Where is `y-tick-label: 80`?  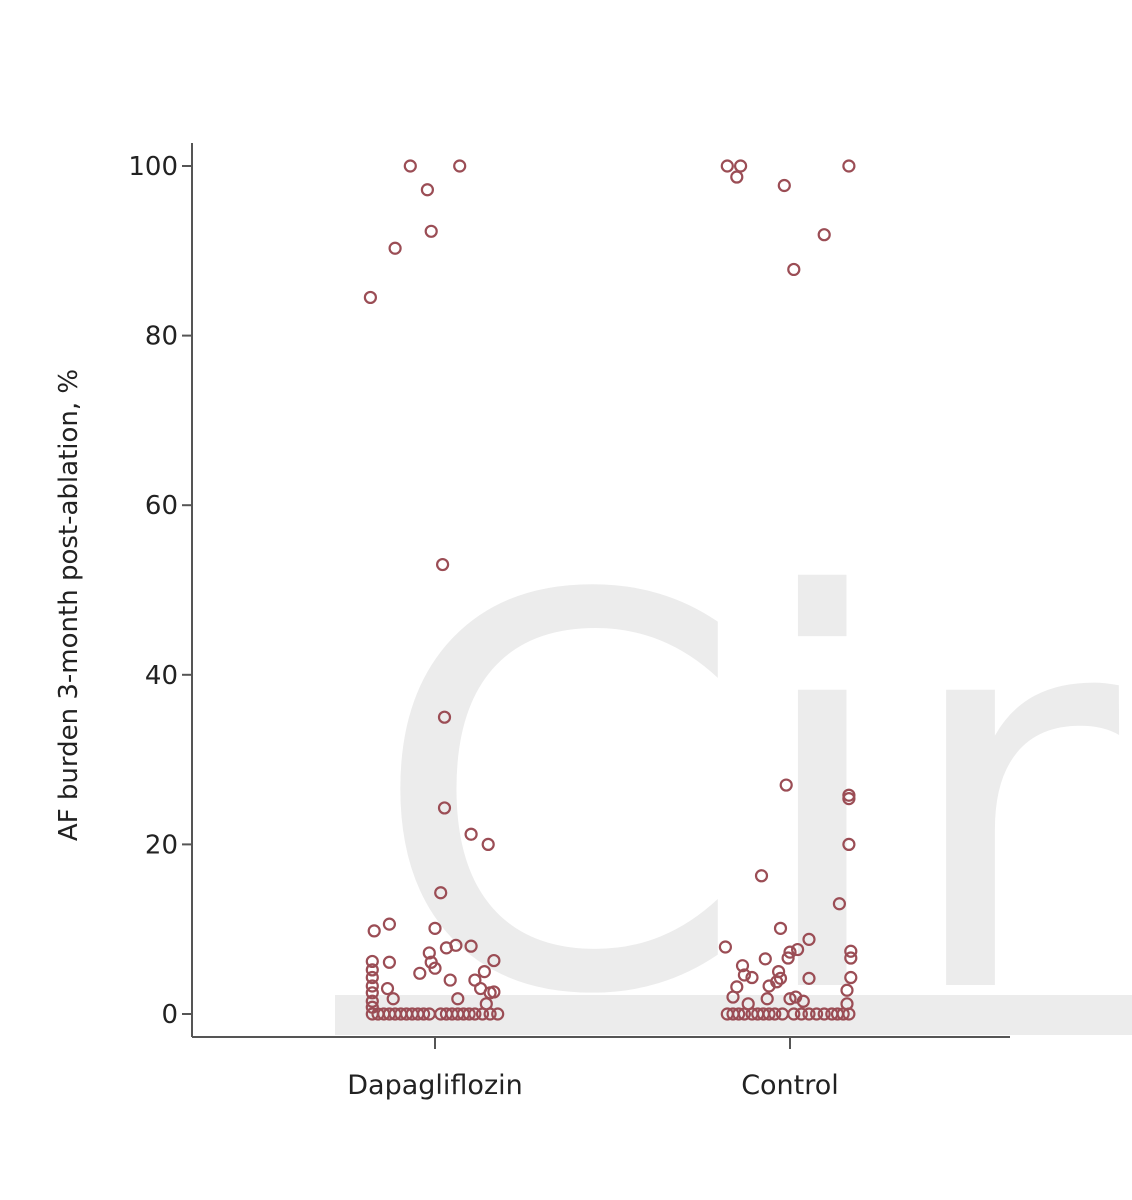
y-tick-label: 80 is located at coordinates (161, 337).